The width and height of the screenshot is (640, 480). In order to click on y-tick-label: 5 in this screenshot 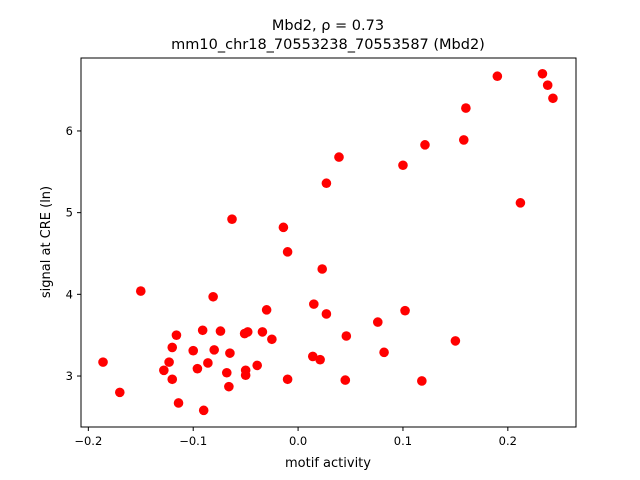, I will do `click(69, 213)`.